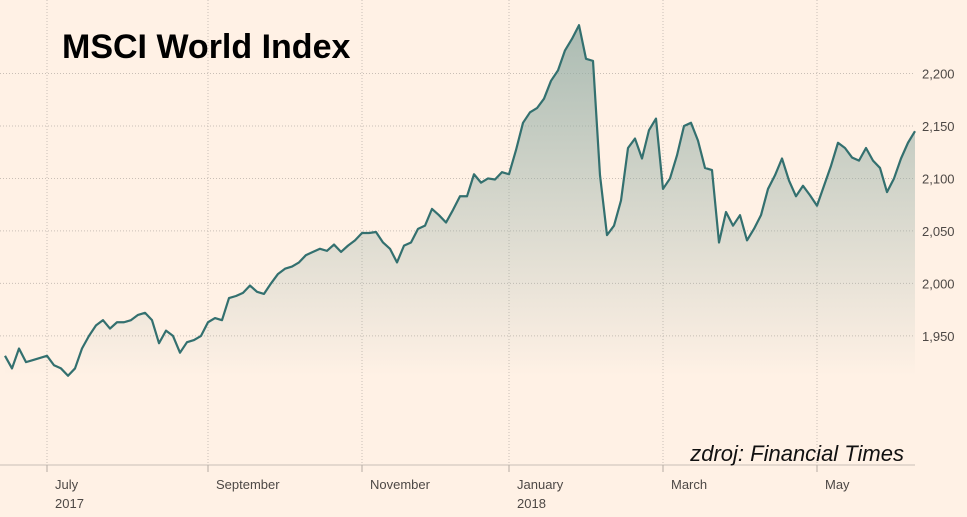  Describe the element at coordinates (837, 484) in the screenshot. I see `x-tick-label: May` at that location.